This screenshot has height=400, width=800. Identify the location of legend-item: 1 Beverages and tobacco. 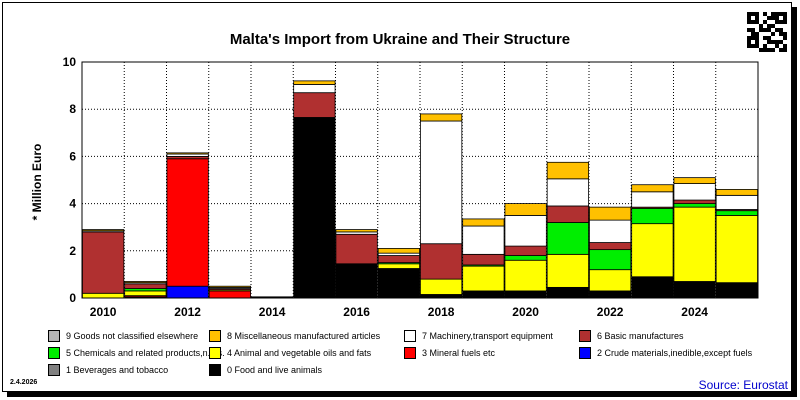
(108, 370).